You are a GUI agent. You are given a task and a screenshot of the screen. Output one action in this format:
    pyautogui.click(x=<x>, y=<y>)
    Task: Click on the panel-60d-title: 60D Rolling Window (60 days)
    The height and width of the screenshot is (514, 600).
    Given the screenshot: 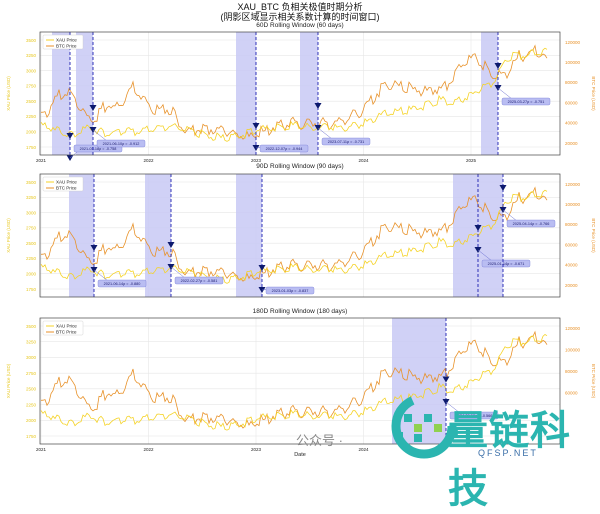 What is the action you would take?
    pyautogui.click(x=300, y=25)
    